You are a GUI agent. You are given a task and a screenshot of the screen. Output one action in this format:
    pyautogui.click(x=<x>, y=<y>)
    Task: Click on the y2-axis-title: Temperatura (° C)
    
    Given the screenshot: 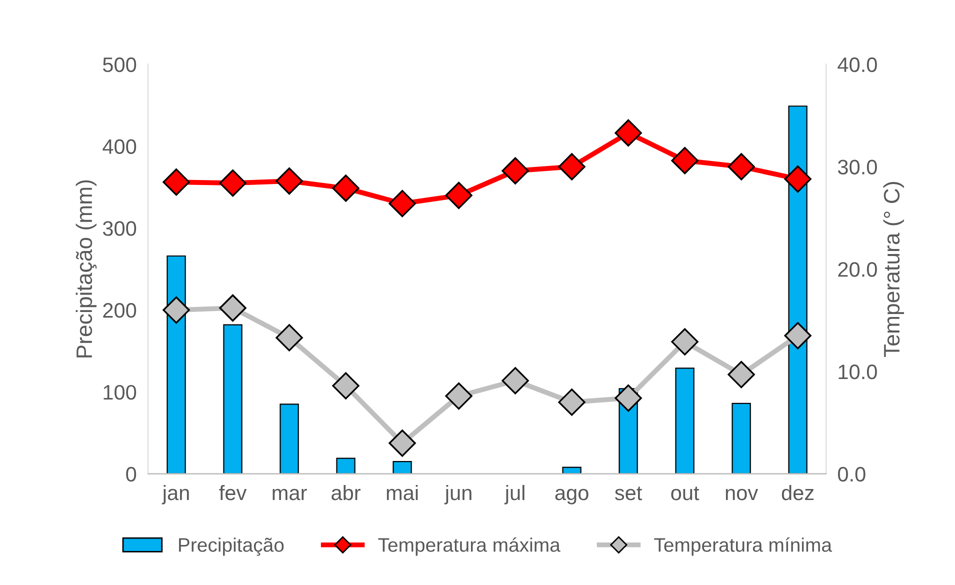 What is the action you would take?
    pyautogui.click(x=893, y=270)
    